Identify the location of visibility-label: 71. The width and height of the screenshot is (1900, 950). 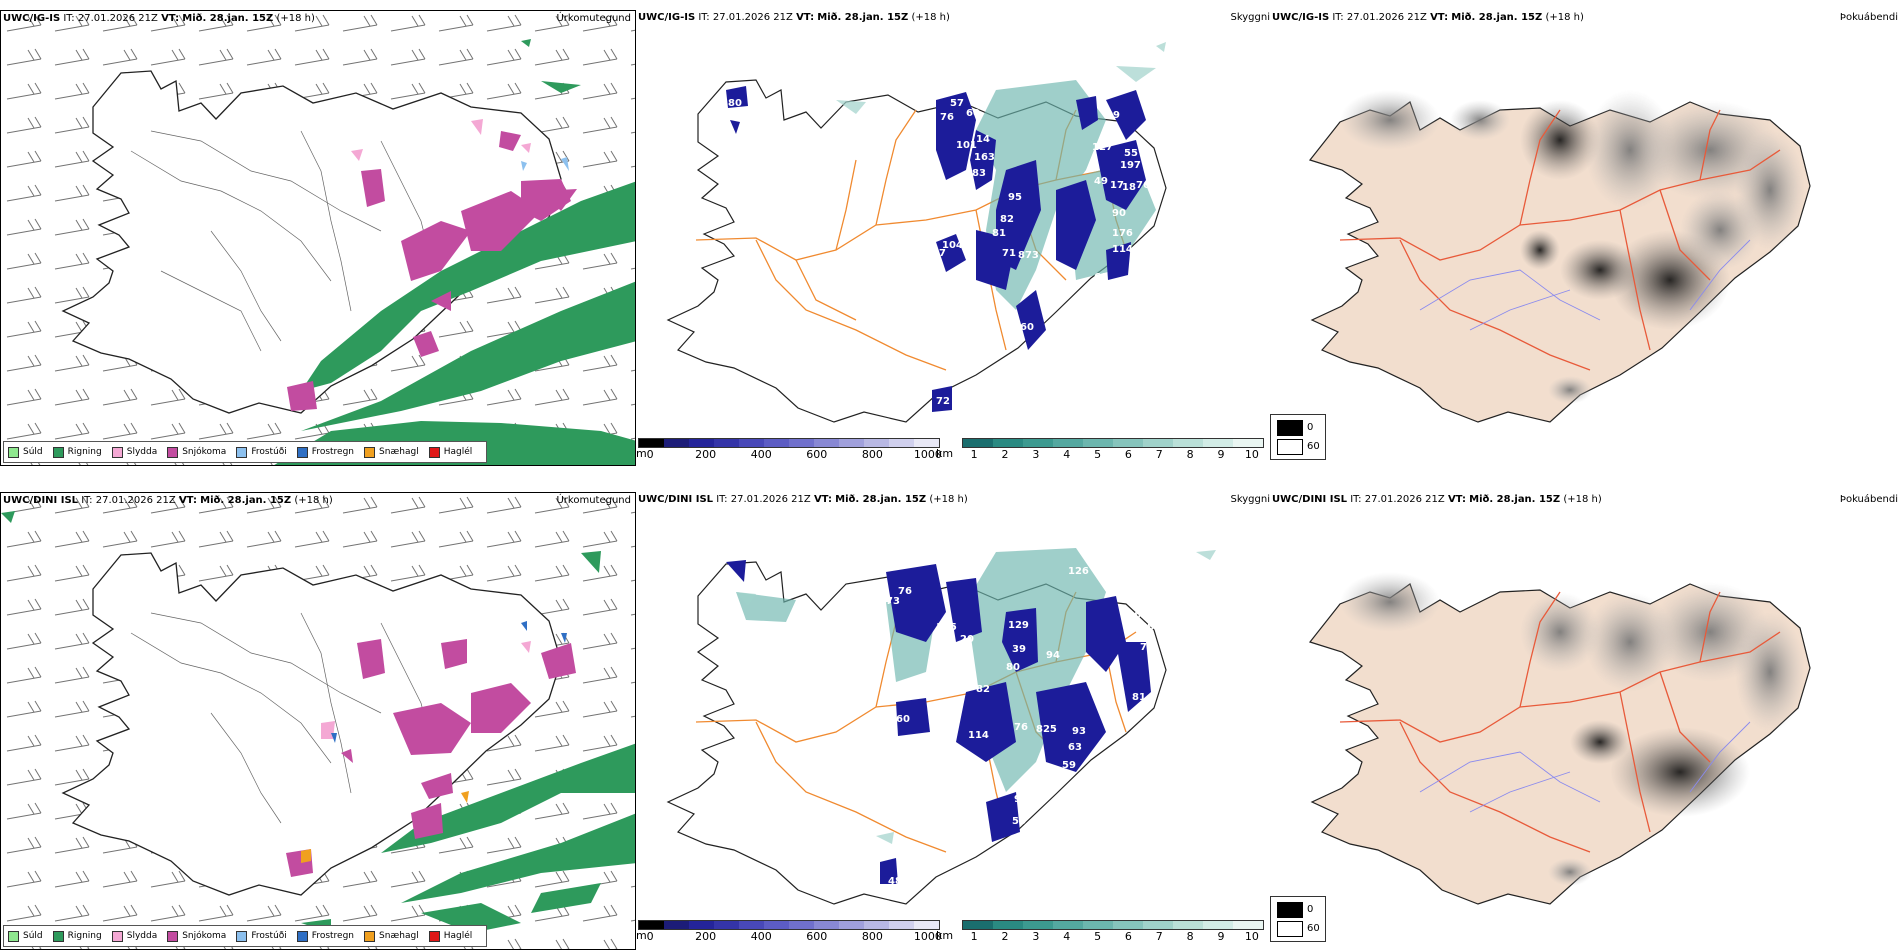
(1009, 253).